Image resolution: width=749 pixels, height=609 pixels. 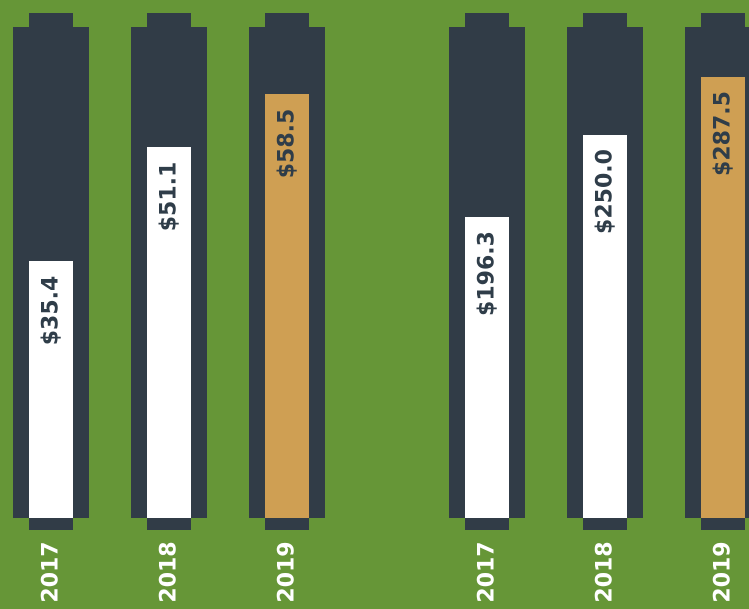 What do you see at coordinates (287, 143) in the screenshot?
I see `value-label: $58.5` at bounding box center [287, 143].